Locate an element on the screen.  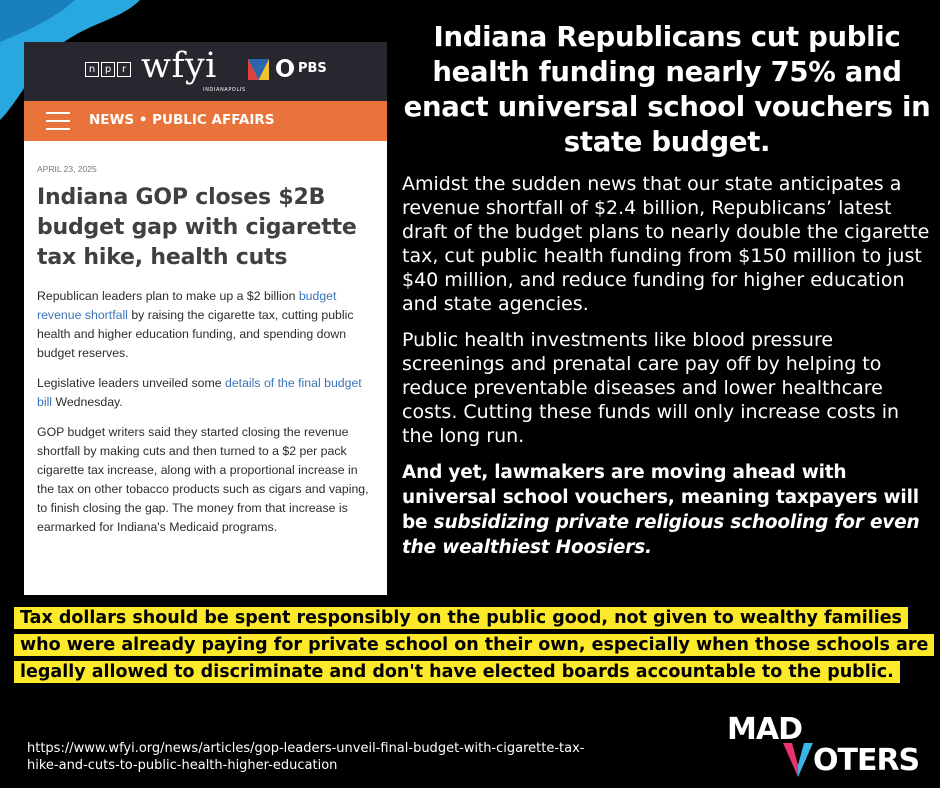
logo-v-icon is located at coordinates (798, 760).